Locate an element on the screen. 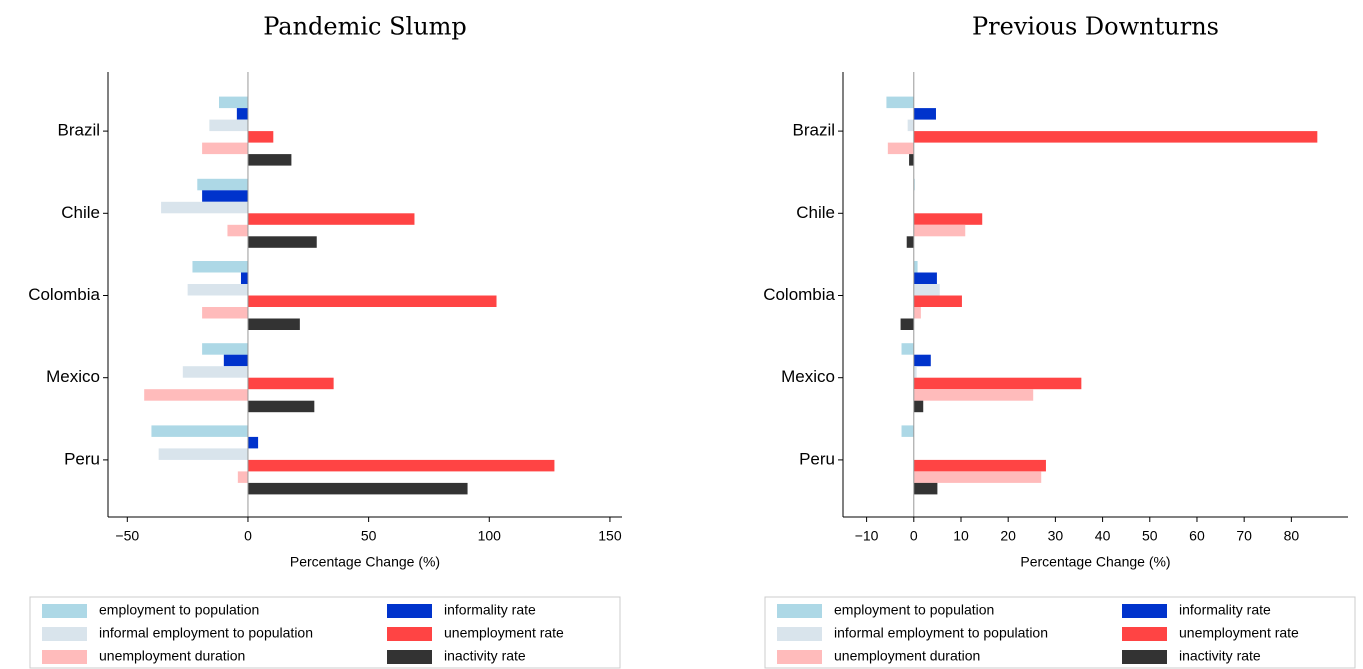 The width and height of the screenshot is (1363, 669). panel-title: Previous Downturns is located at coordinates (1095, 27).